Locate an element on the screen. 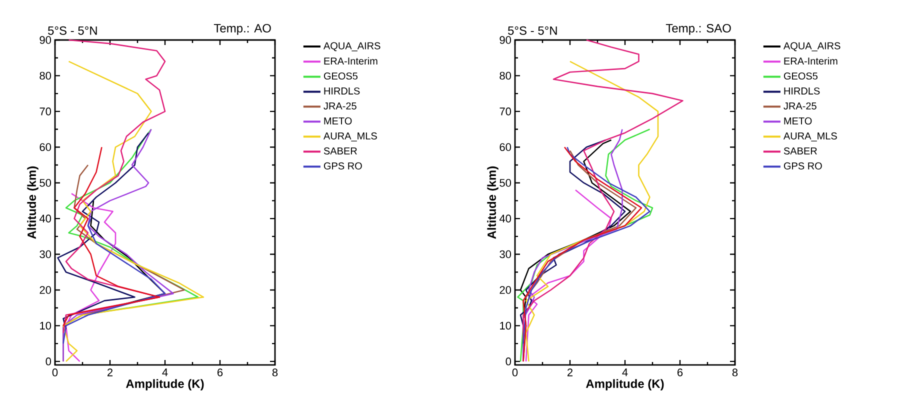 This screenshot has width=898, height=419. chart-title: Temp.: AO is located at coordinates (242, 29).